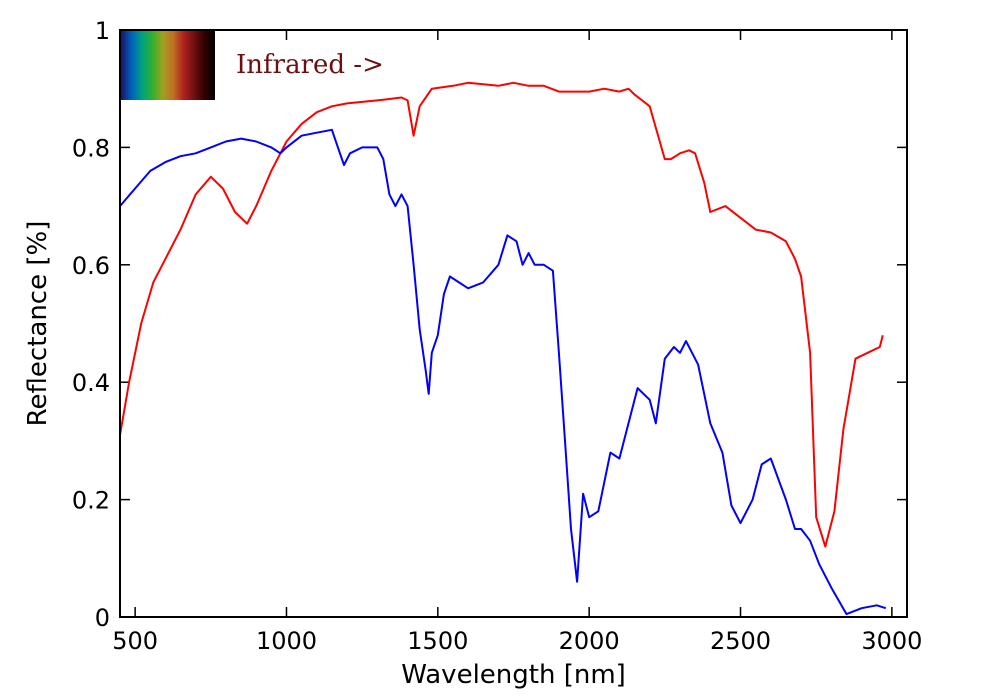 This screenshot has width=1000, height=700. Describe the element at coordinates (91, 501) in the screenshot. I see `y-tick-label: 0.2` at that location.